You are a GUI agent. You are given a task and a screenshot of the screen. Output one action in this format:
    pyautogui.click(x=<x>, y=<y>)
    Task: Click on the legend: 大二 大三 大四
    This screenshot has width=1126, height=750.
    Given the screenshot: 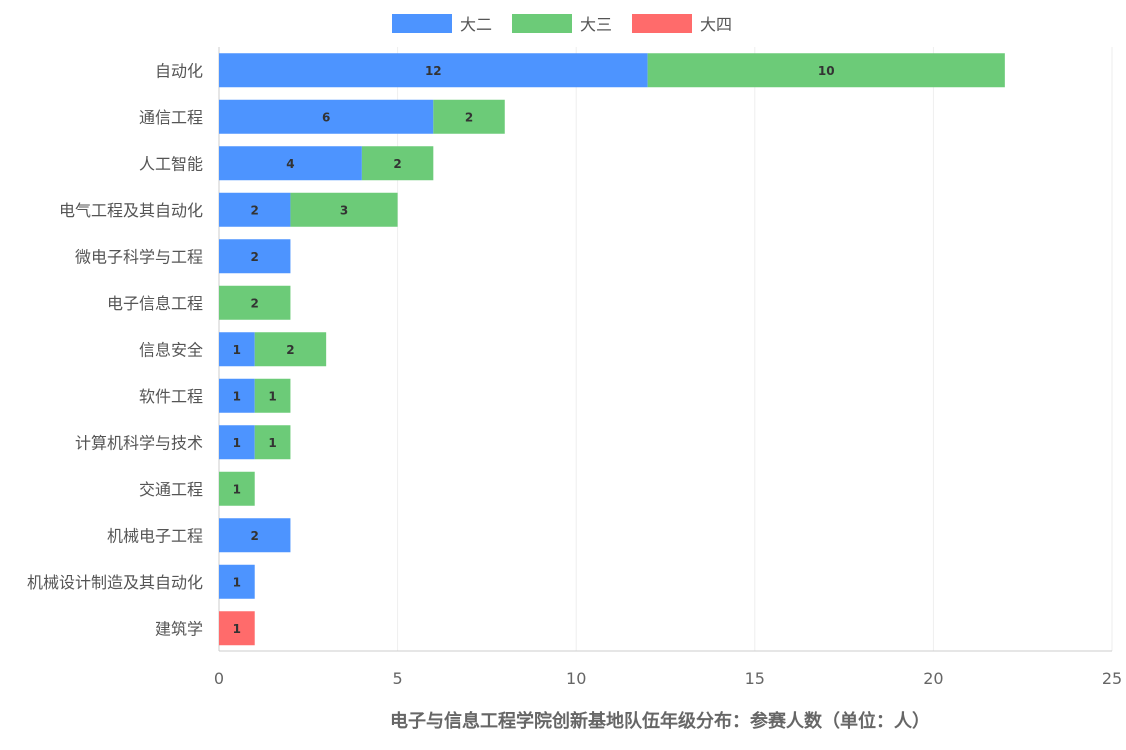 What is the action you would take?
    pyautogui.click(x=562, y=24)
    